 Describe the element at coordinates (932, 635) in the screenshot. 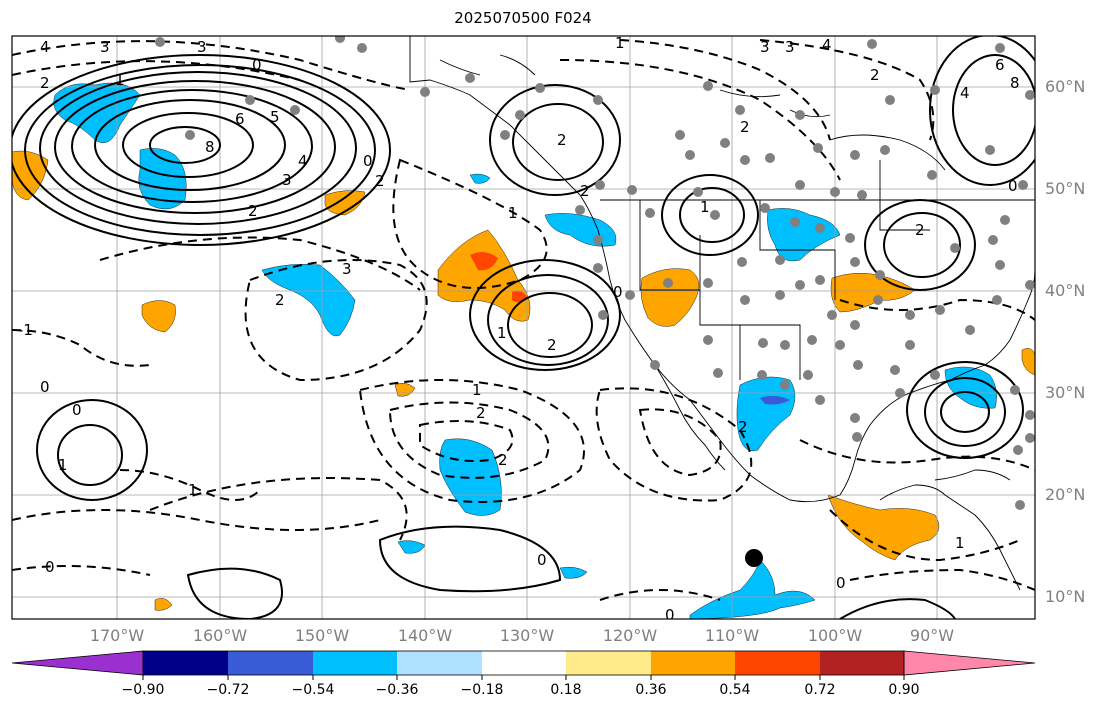

I see `lon-label: 90°W` at that location.